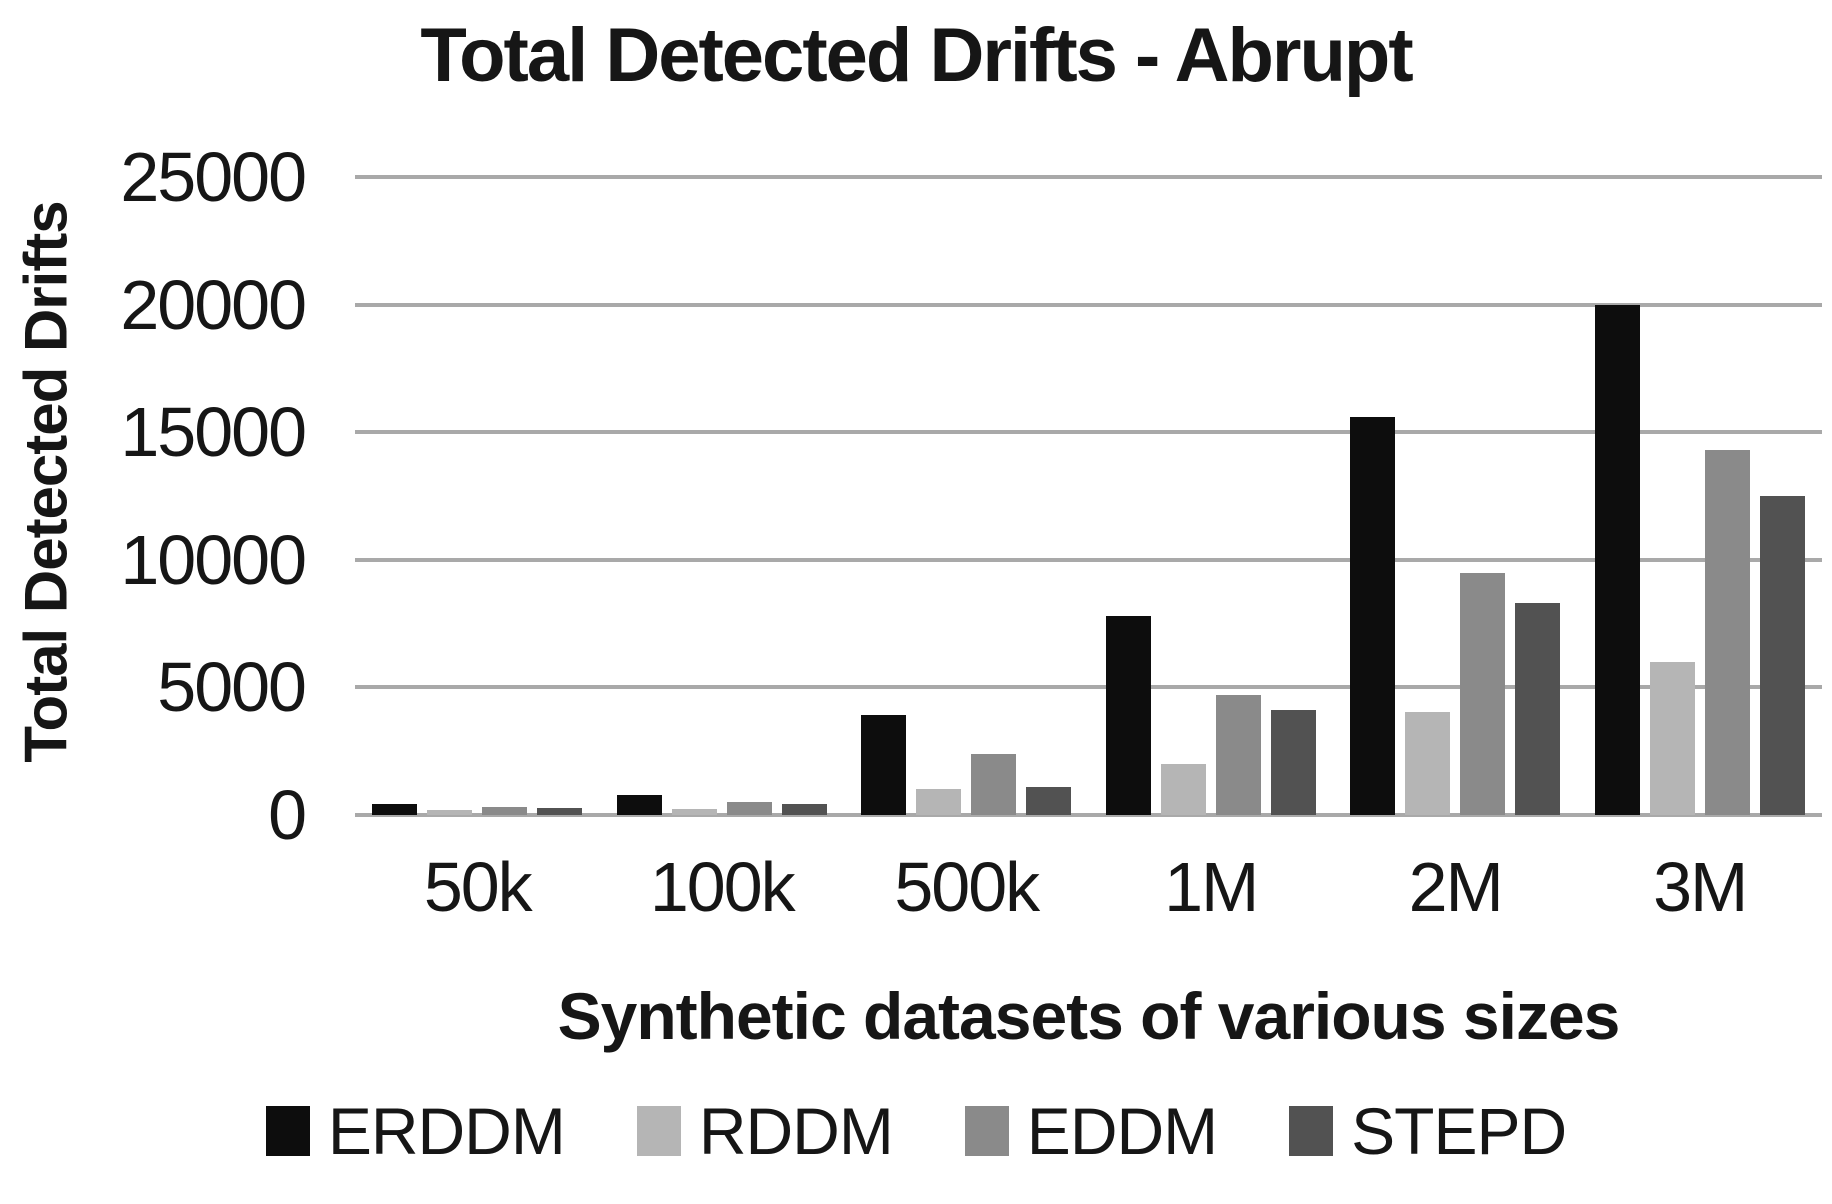 Image resolution: width=1832 pixels, height=1204 pixels. Describe the element at coordinates (1727, 632) in the screenshot. I see `bar-EDDM-3M` at that location.